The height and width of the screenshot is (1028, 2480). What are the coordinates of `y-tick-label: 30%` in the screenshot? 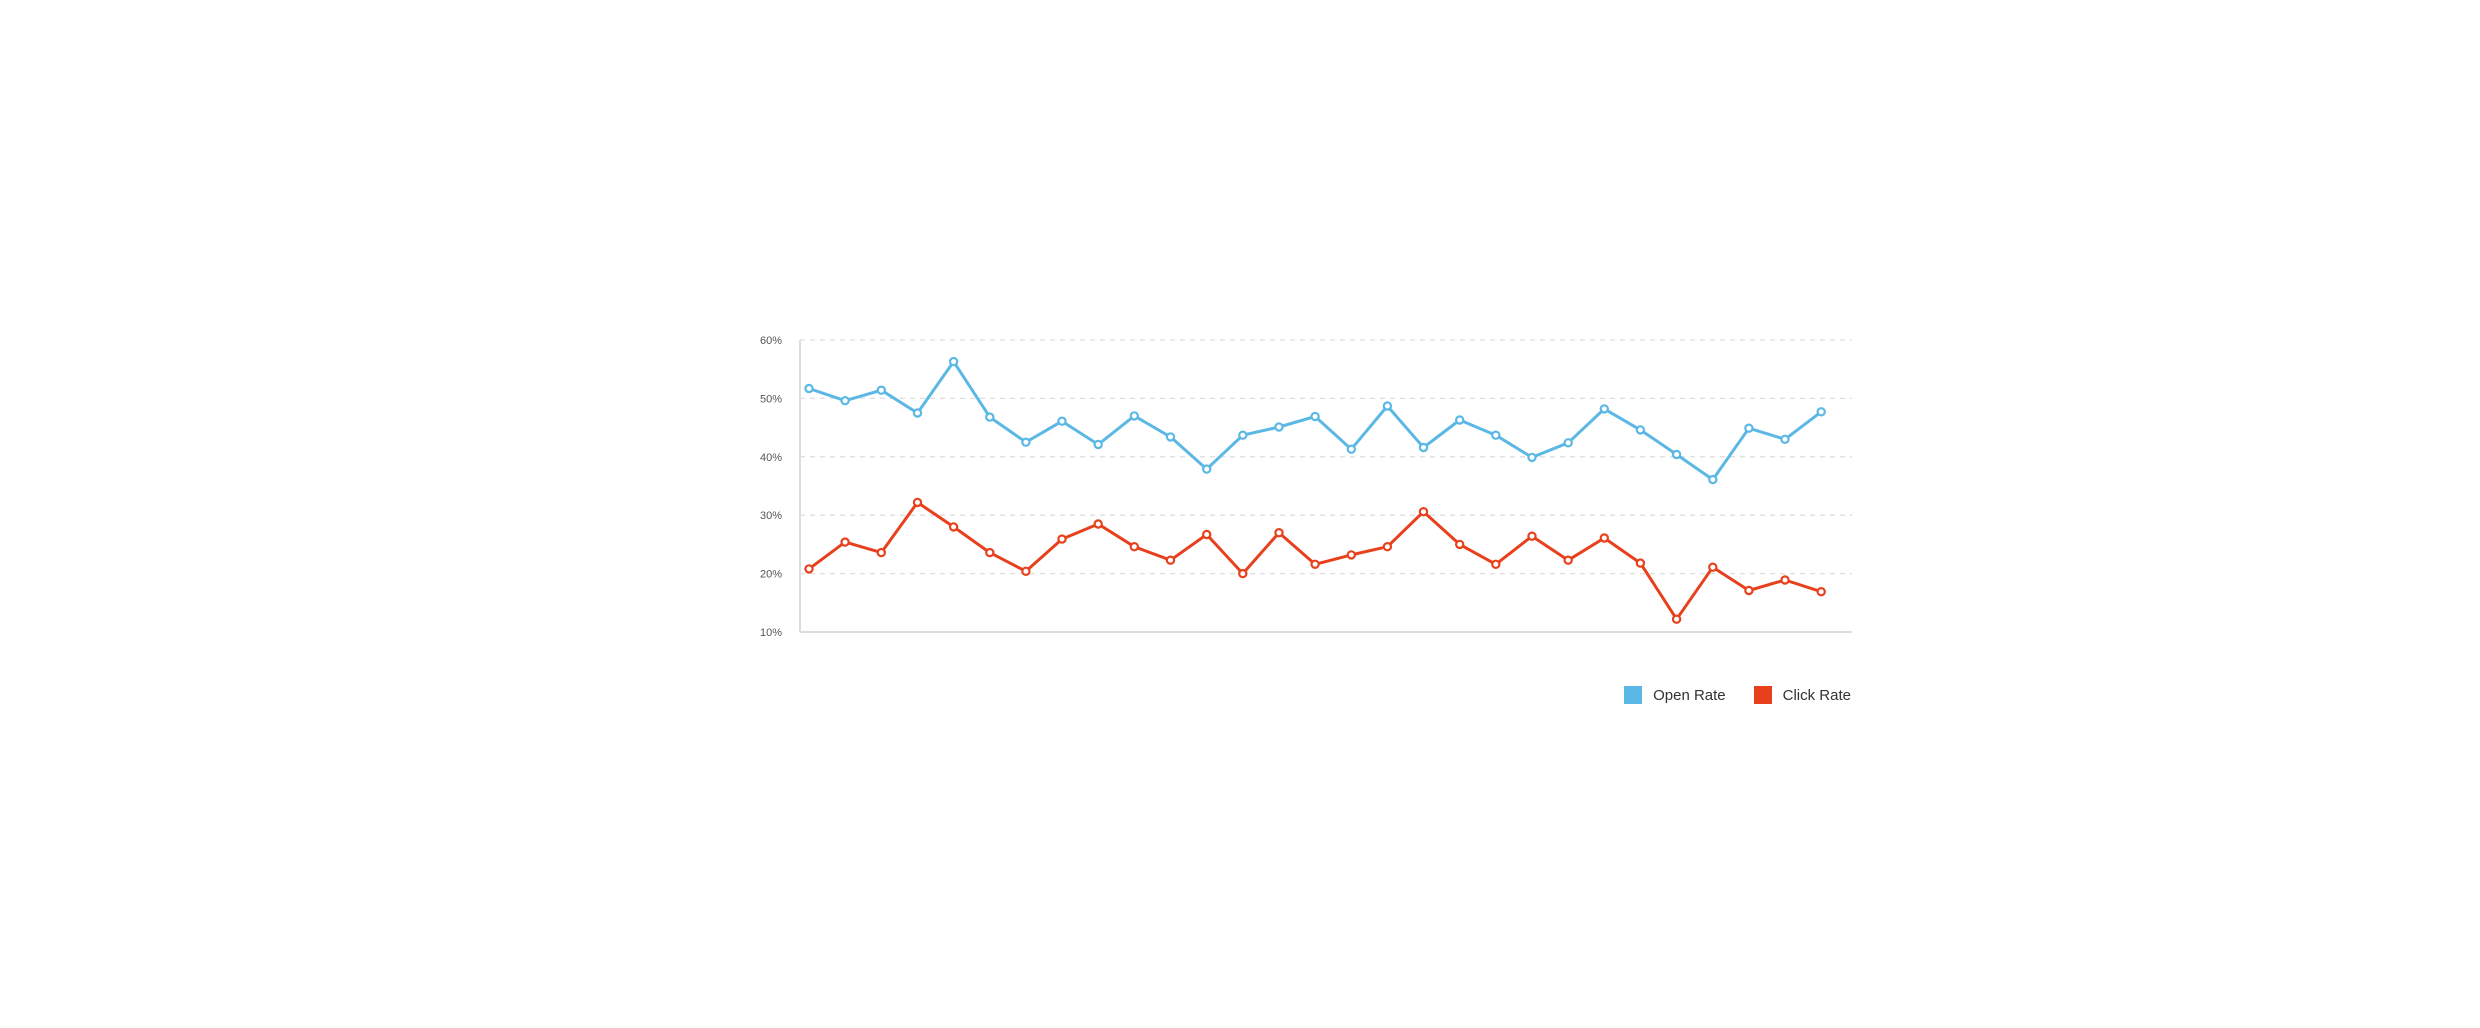 It's located at (771, 516).